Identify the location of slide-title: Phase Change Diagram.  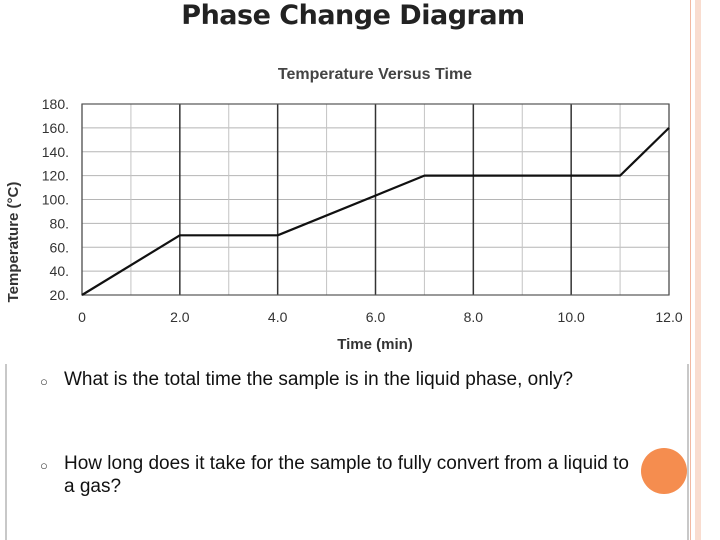
(353, 15).